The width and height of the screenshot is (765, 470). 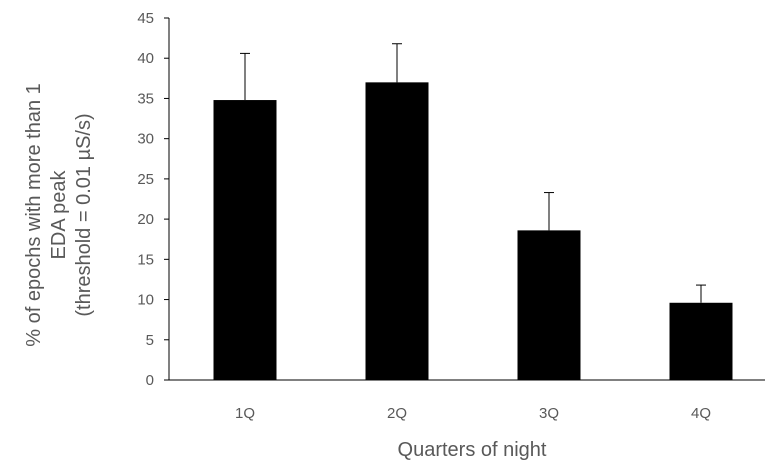 What do you see at coordinates (549, 305) in the screenshot?
I see `bar-3Q` at bounding box center [549, 305].